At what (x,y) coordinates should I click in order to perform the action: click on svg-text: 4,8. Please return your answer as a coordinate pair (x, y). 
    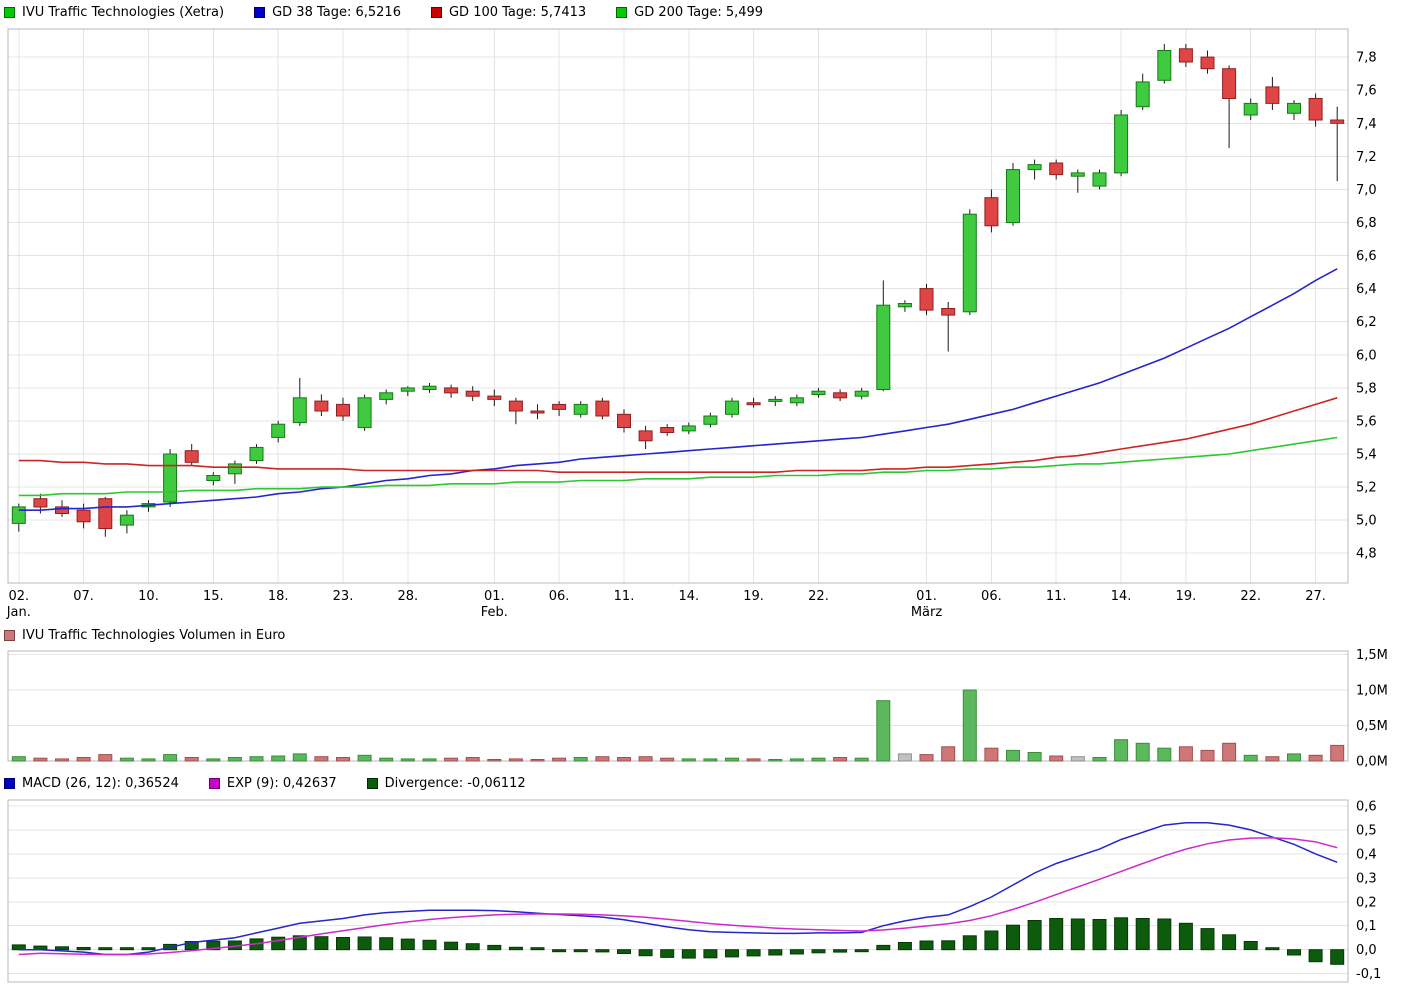
    Looking at the image, I should click on (1366, 554).